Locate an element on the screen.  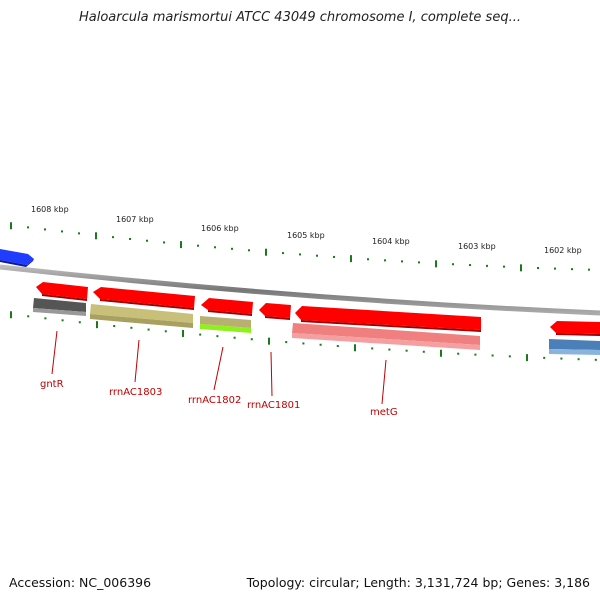
gene-label-gntR: gntR is located at coordinates (52, 384).